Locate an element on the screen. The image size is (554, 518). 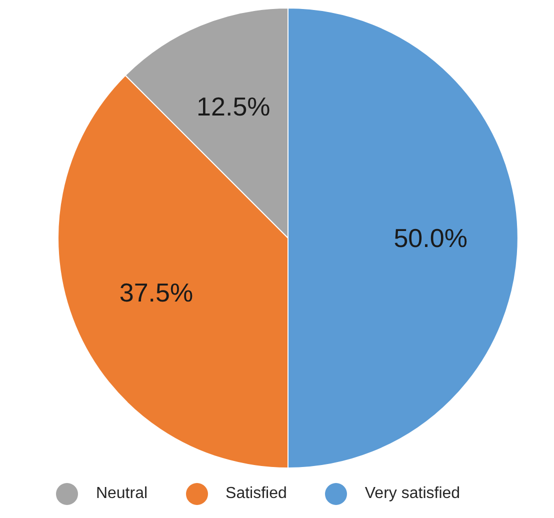
legend-label: Satisfied is located at coordinates (256, 493).